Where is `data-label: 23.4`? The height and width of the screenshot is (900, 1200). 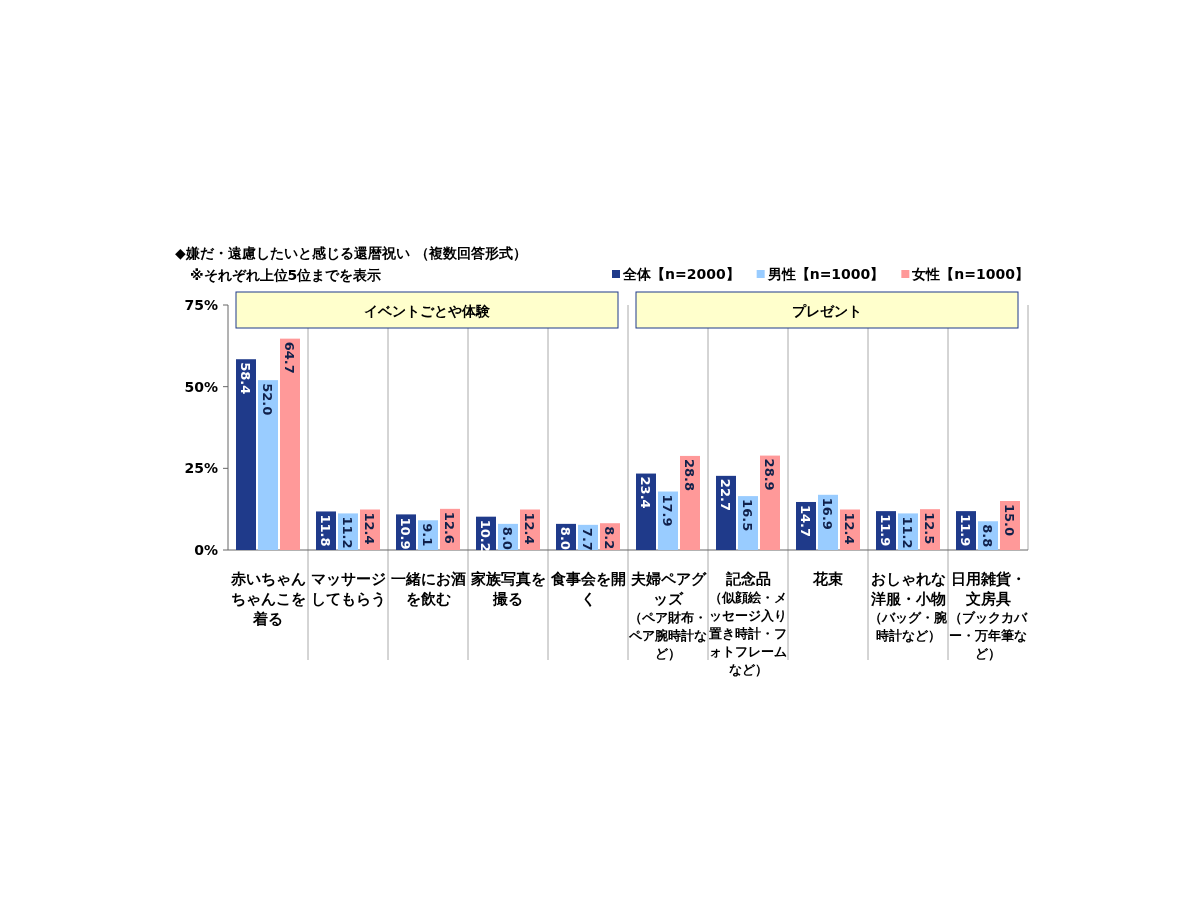 data-label: 23.4 is located at coordinates (645, 492).